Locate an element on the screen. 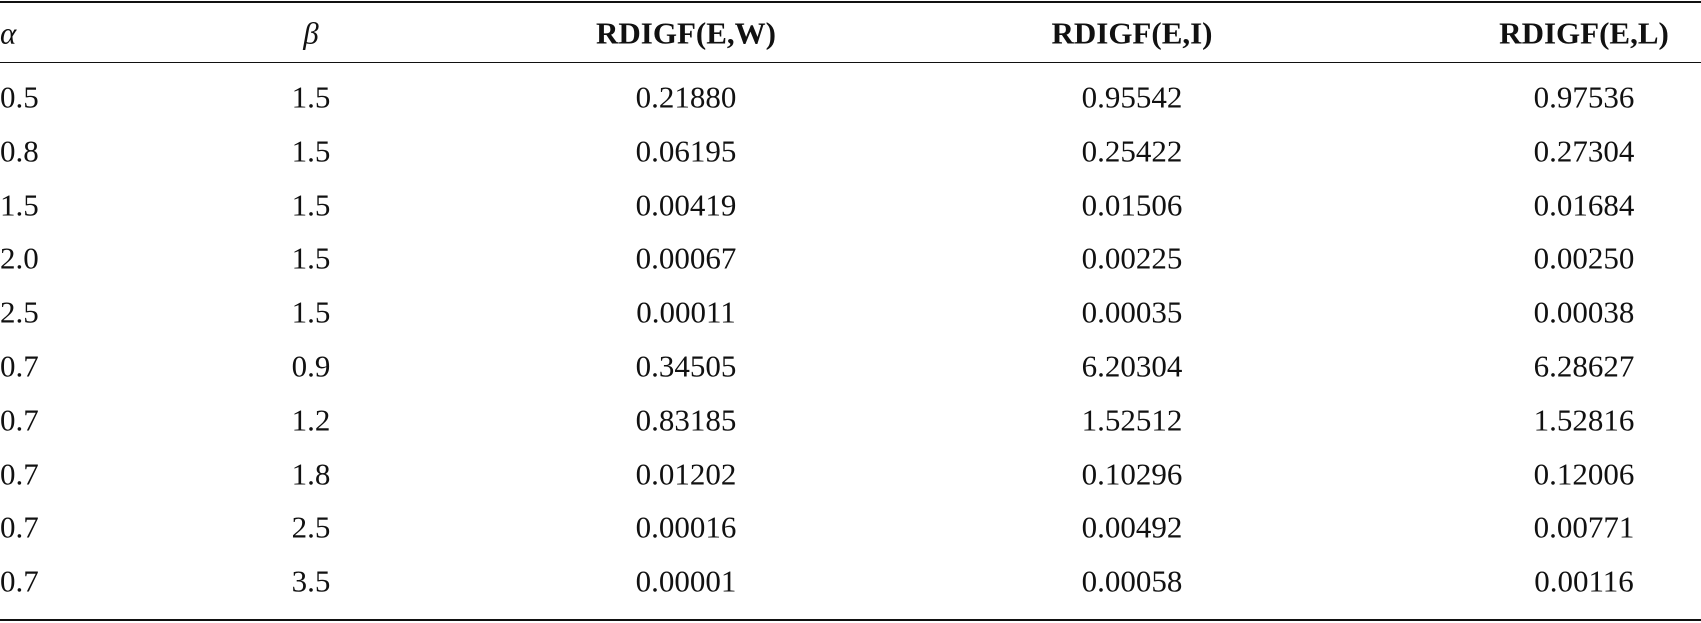 This screenshot has height=623, width=1701. column-header: RDIGF(E,I) is located at coordinates (1132, 33).